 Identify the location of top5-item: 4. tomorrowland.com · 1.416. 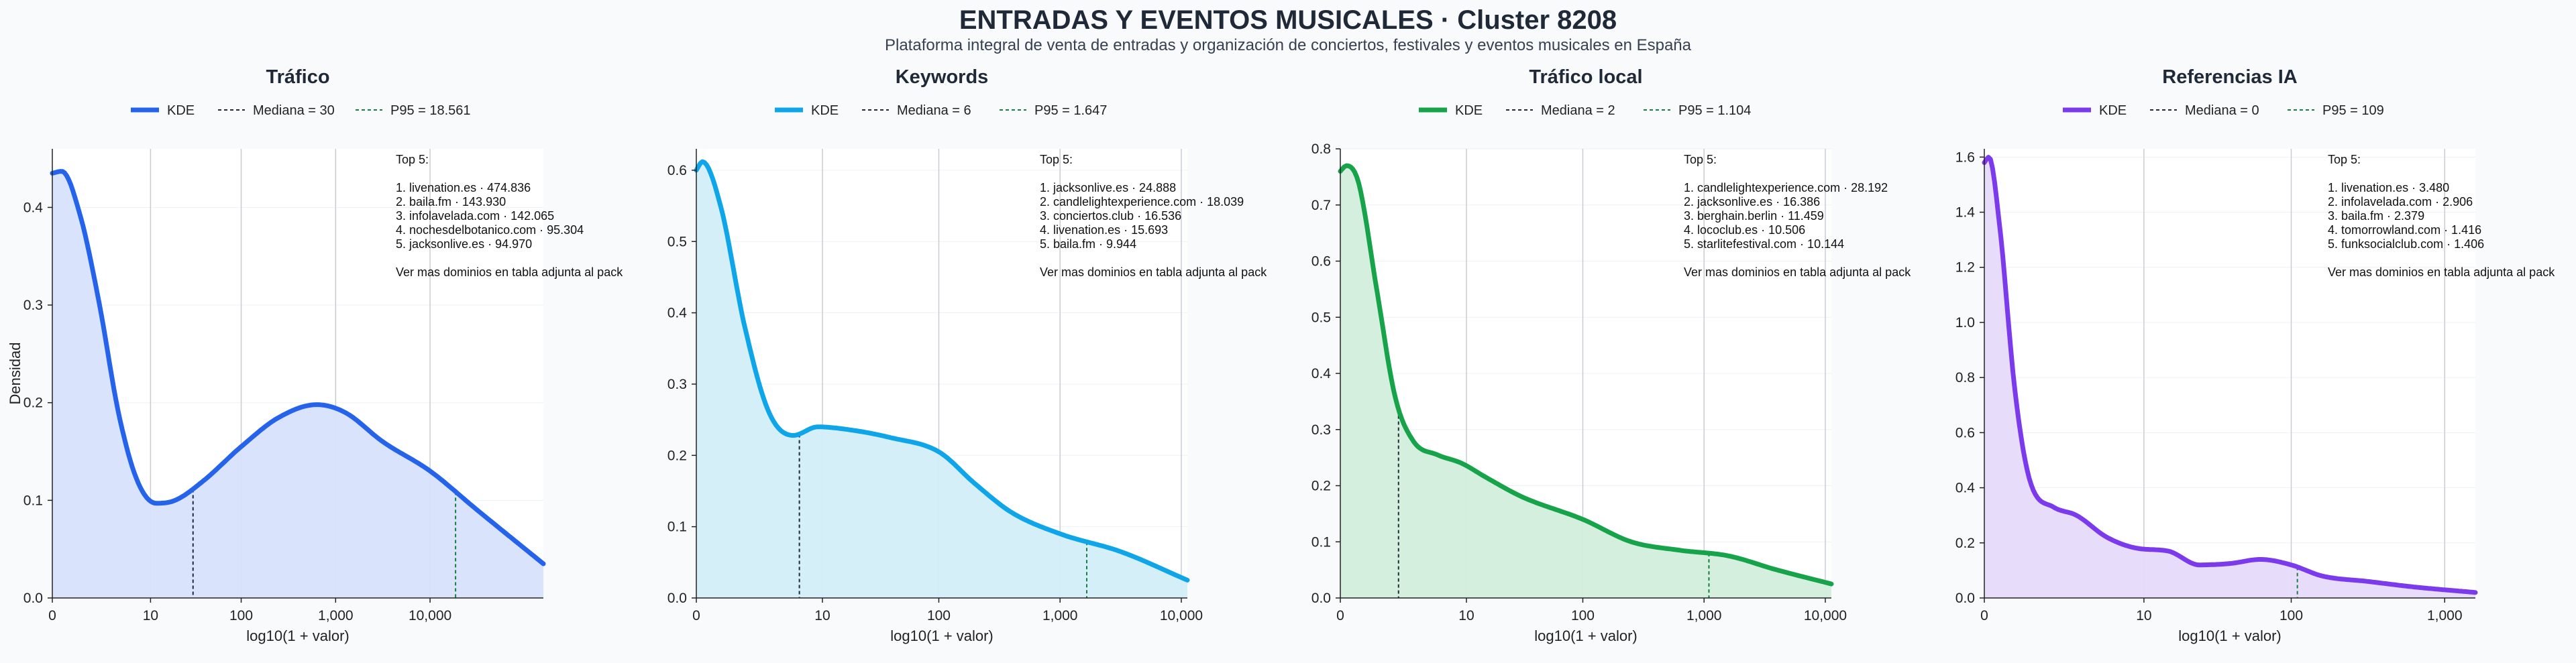
(2404, 230).